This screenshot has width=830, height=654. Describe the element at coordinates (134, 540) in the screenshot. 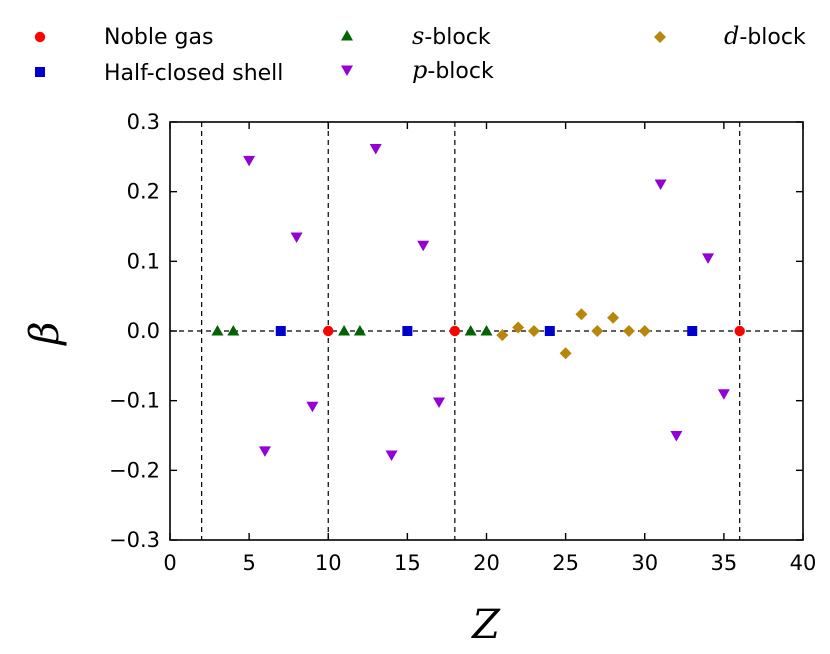

I see `y-tick-label: −0.3` at that location.